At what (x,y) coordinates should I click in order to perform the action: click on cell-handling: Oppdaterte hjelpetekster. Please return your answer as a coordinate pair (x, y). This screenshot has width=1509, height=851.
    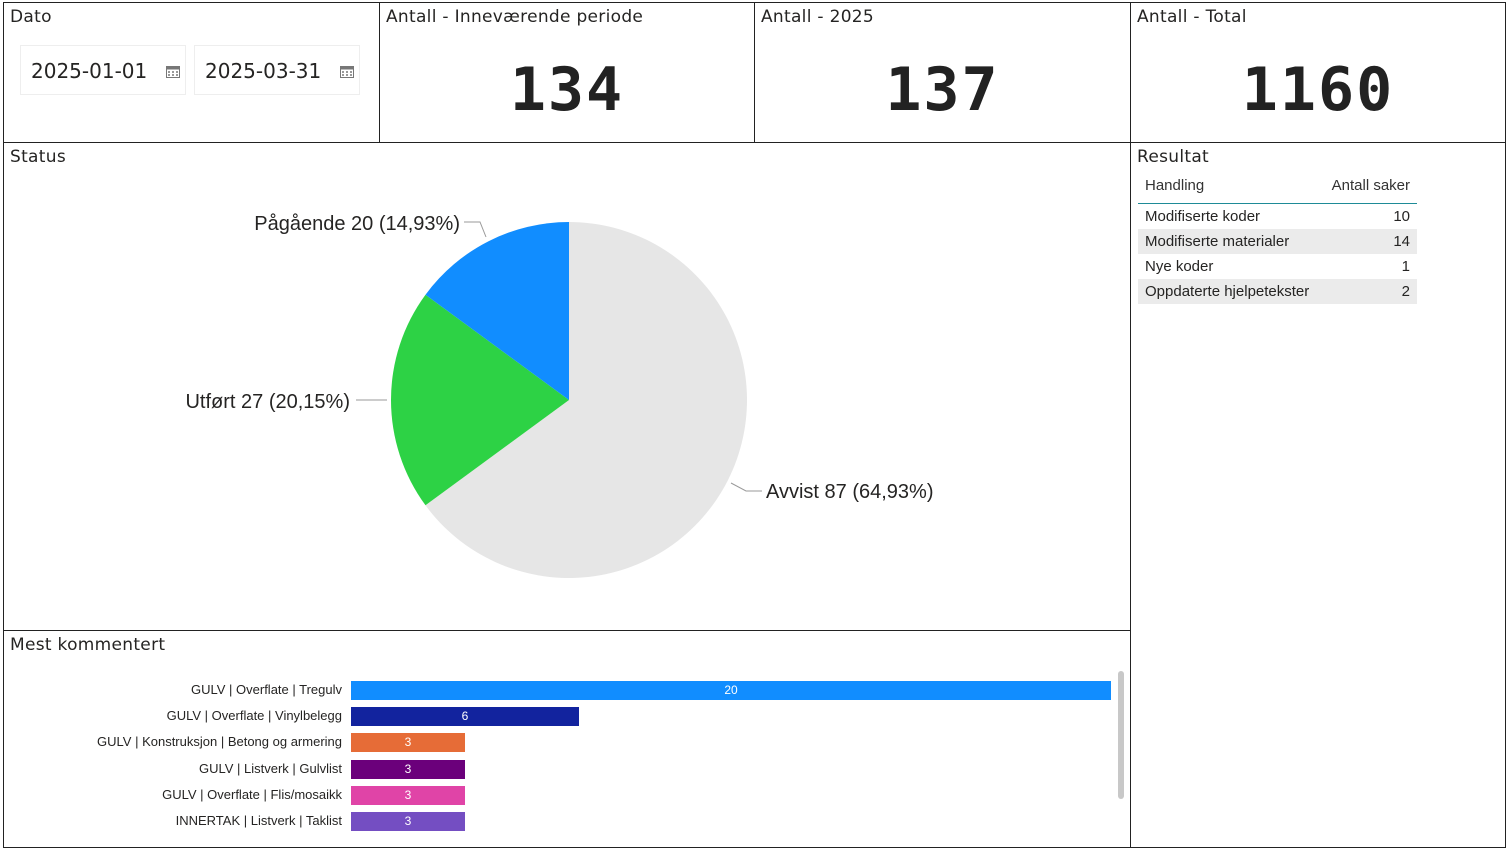
    Looking at the image, I should click on (1230, 291).